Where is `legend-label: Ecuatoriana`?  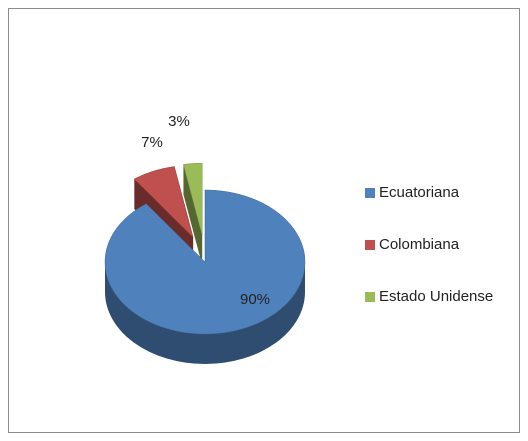
legend-label: Ecuatoriana is located at coordinates (419, 192).